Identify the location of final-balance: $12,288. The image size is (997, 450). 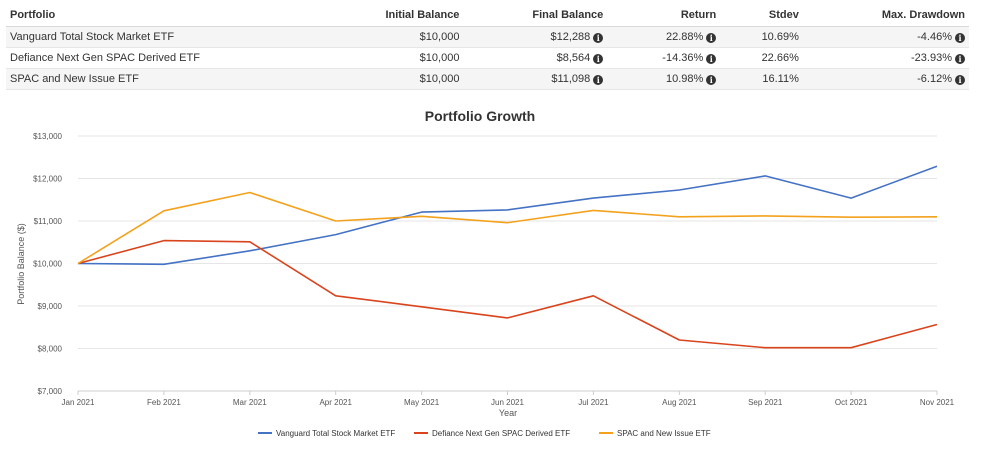
(570, 37).